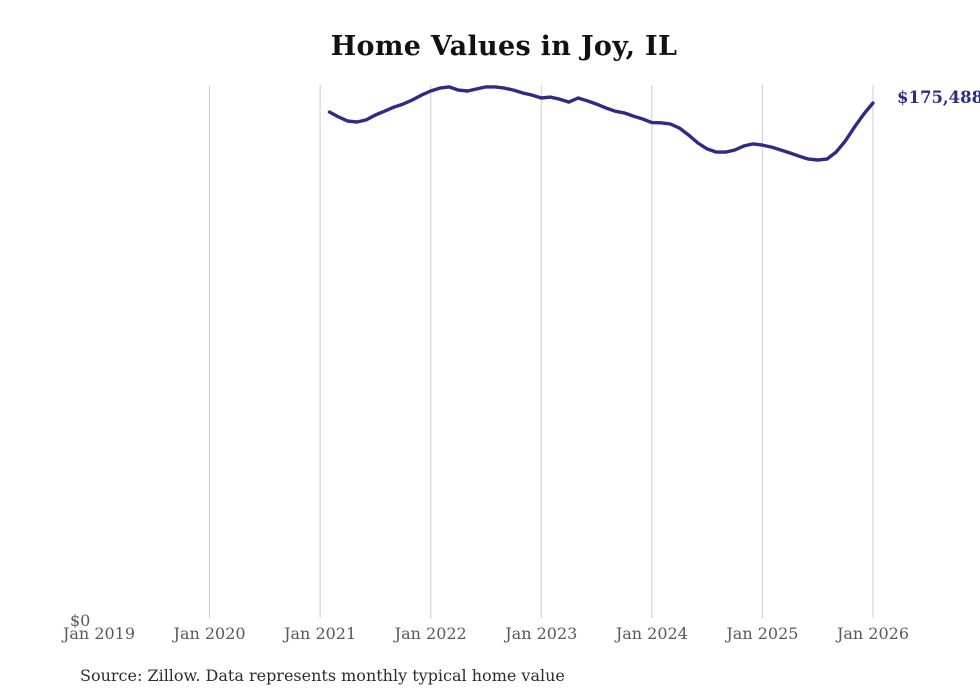 This screenshot has width=980, height=699. What do you see at coordinates (651, 633) in the screenshot?
I see `x-axis-label: Jan 2024` at bounding box center [651, 633].